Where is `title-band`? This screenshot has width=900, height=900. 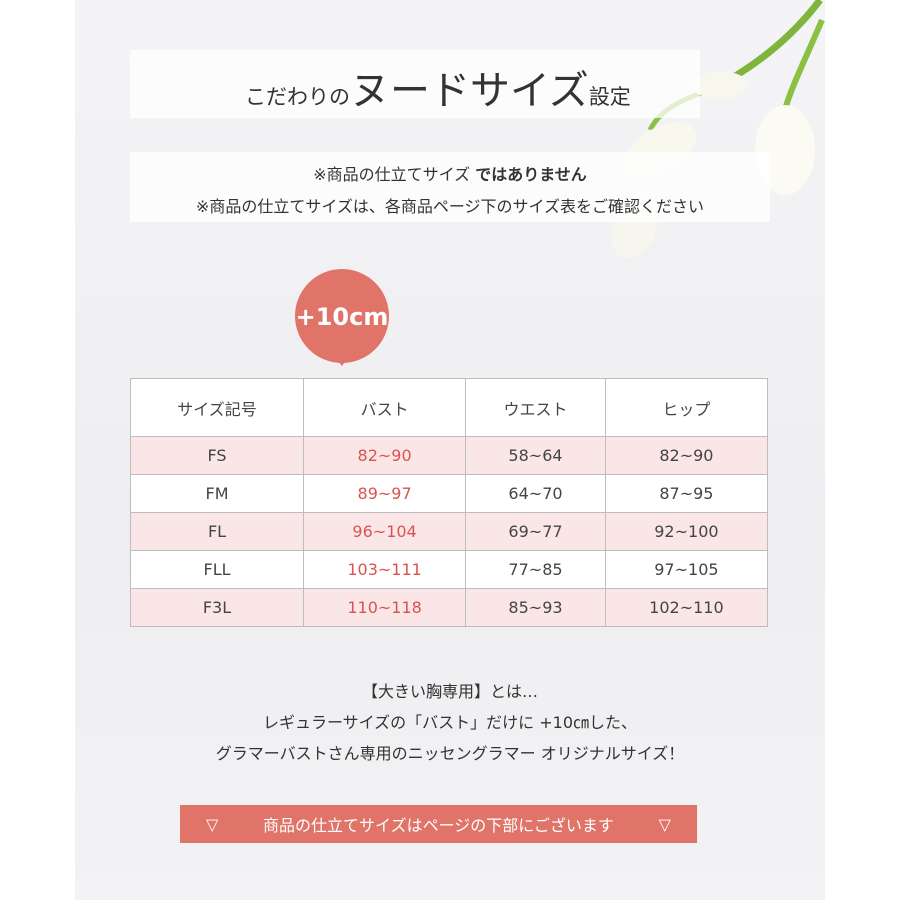 title-band is located at coordinates (415, 84).